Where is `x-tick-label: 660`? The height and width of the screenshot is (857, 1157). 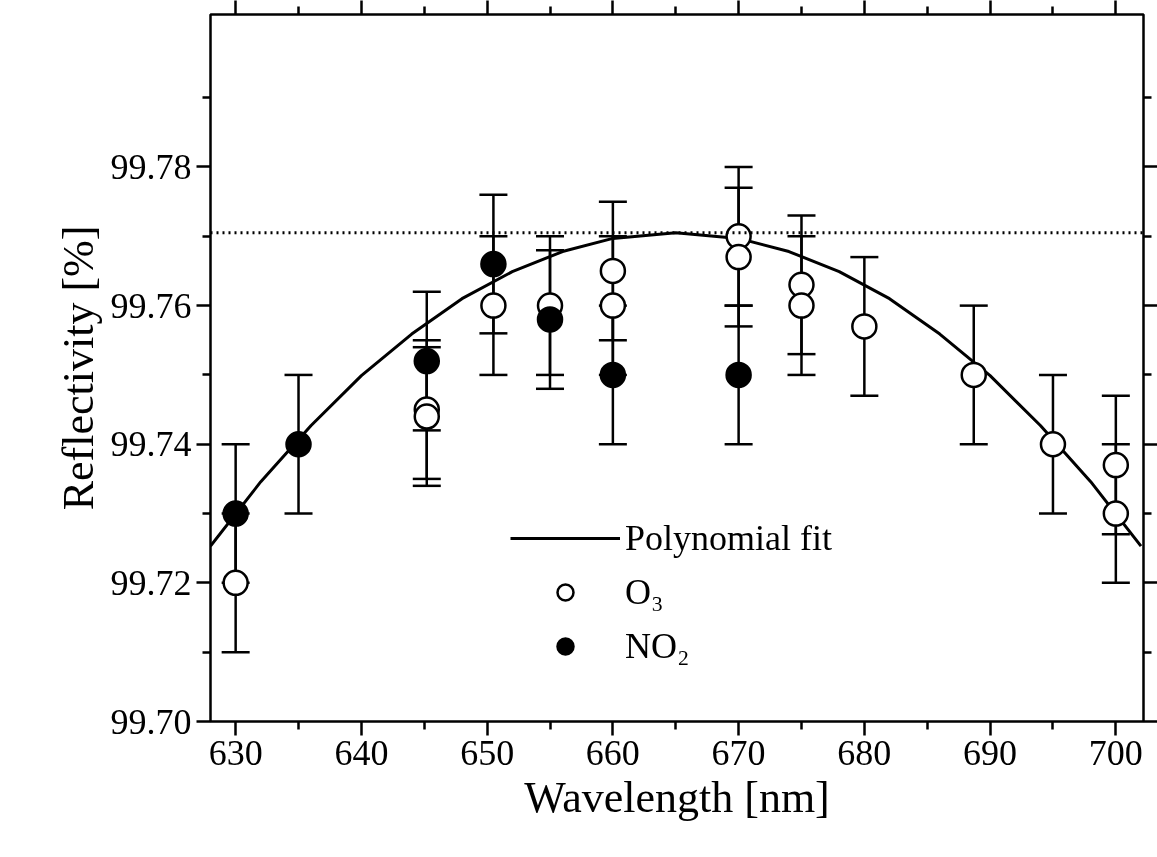 x-tick-label: 660 is located at coordinates (612, 752).